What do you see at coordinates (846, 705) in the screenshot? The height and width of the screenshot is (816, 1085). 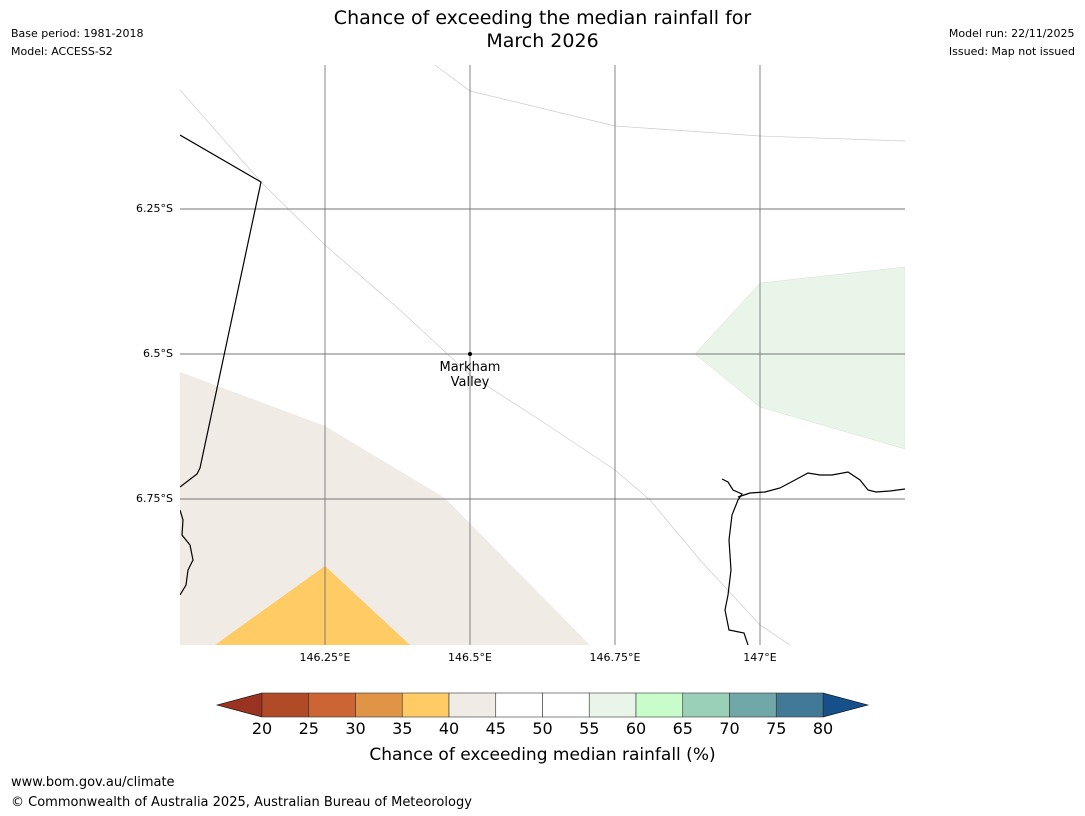 I see `colorbar-over-arrow` at bounding box center [846, 705].